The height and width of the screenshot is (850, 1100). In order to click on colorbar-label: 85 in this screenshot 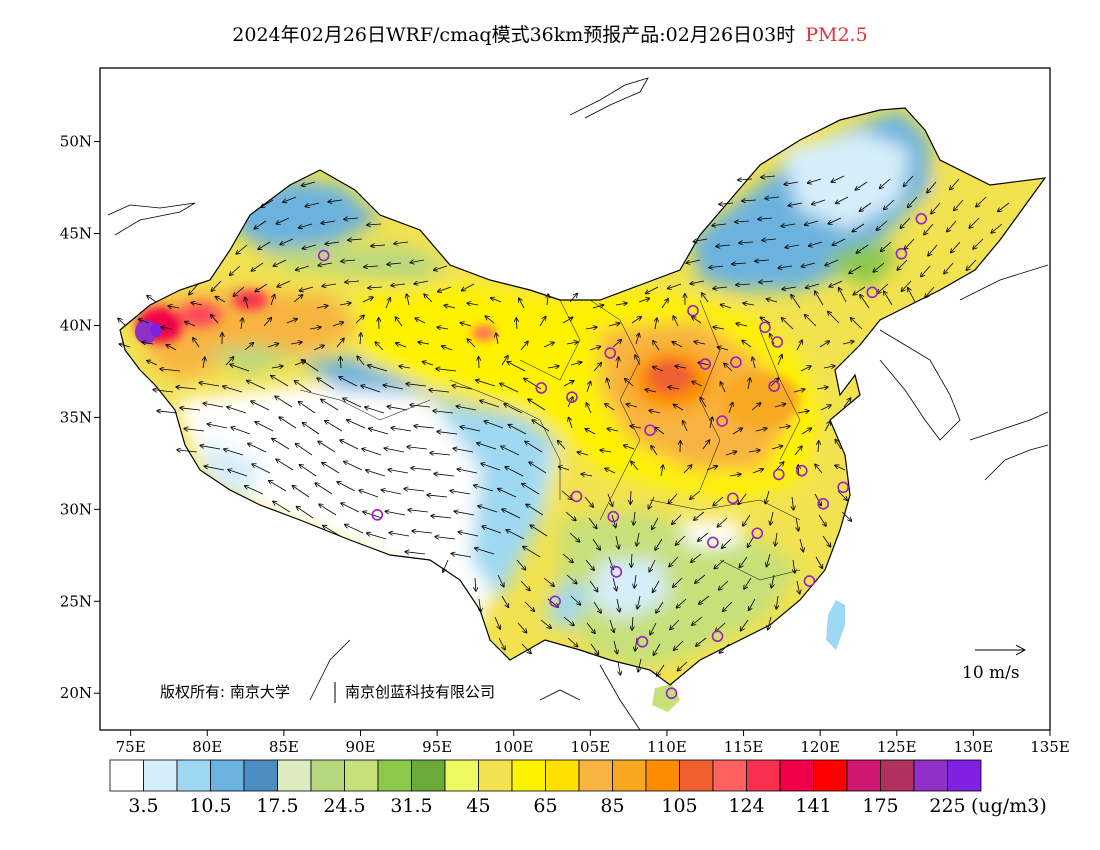, I will do `click(612, 806)`.